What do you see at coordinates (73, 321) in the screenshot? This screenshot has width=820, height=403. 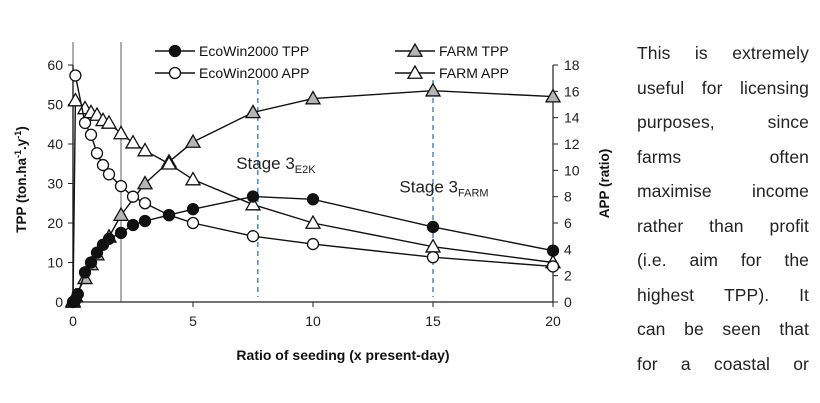 I see `x-tick-label: 0` at bounding box center [73, 321].